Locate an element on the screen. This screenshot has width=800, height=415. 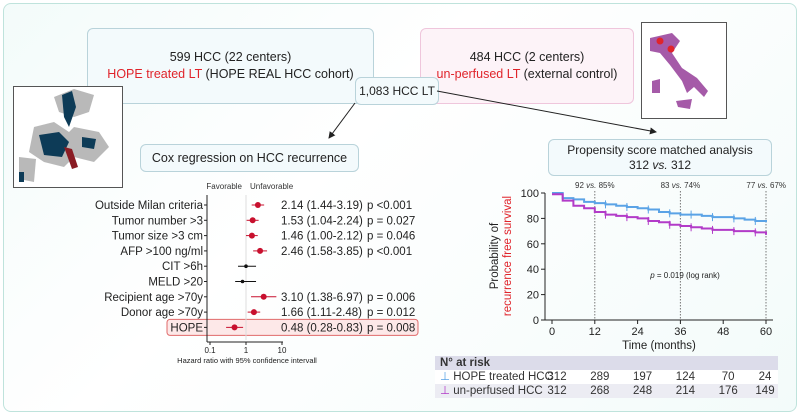
x-tick-label: 60 is located at coordinates (766, 332).